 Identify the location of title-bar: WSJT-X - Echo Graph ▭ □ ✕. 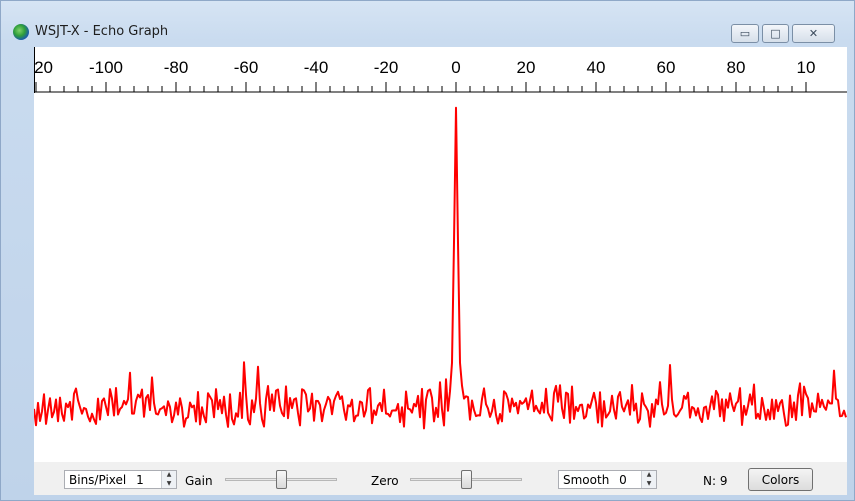
(427, 22).